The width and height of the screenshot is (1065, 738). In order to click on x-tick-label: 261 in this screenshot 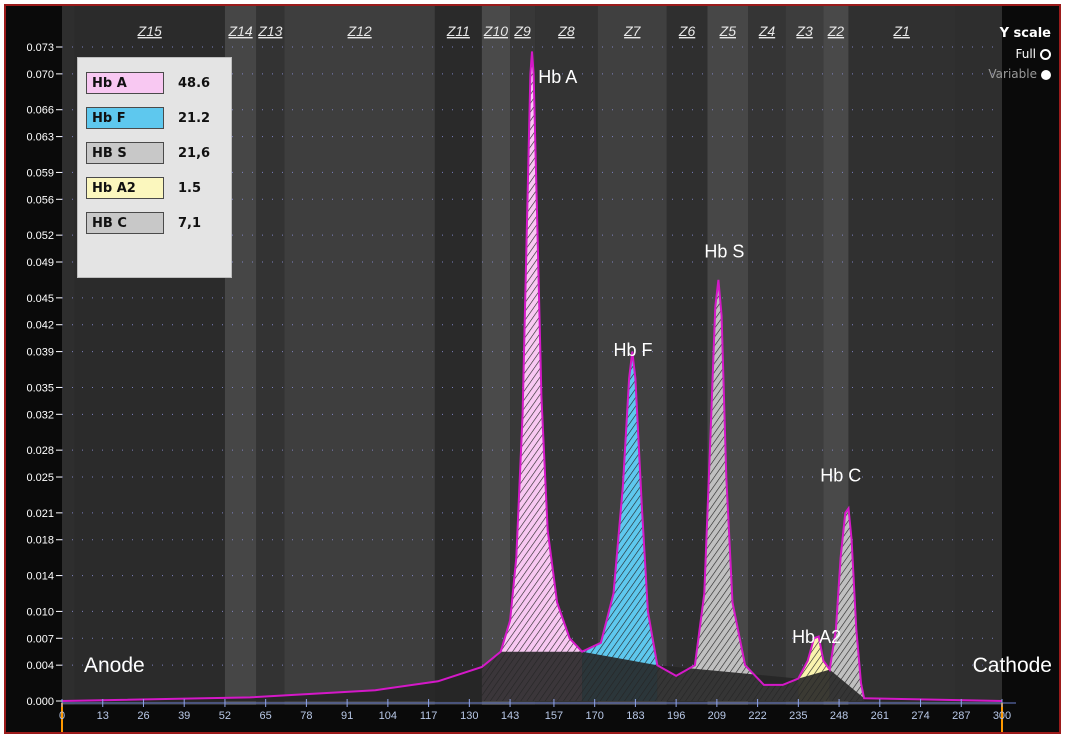, I will do `click(880, 716)`.